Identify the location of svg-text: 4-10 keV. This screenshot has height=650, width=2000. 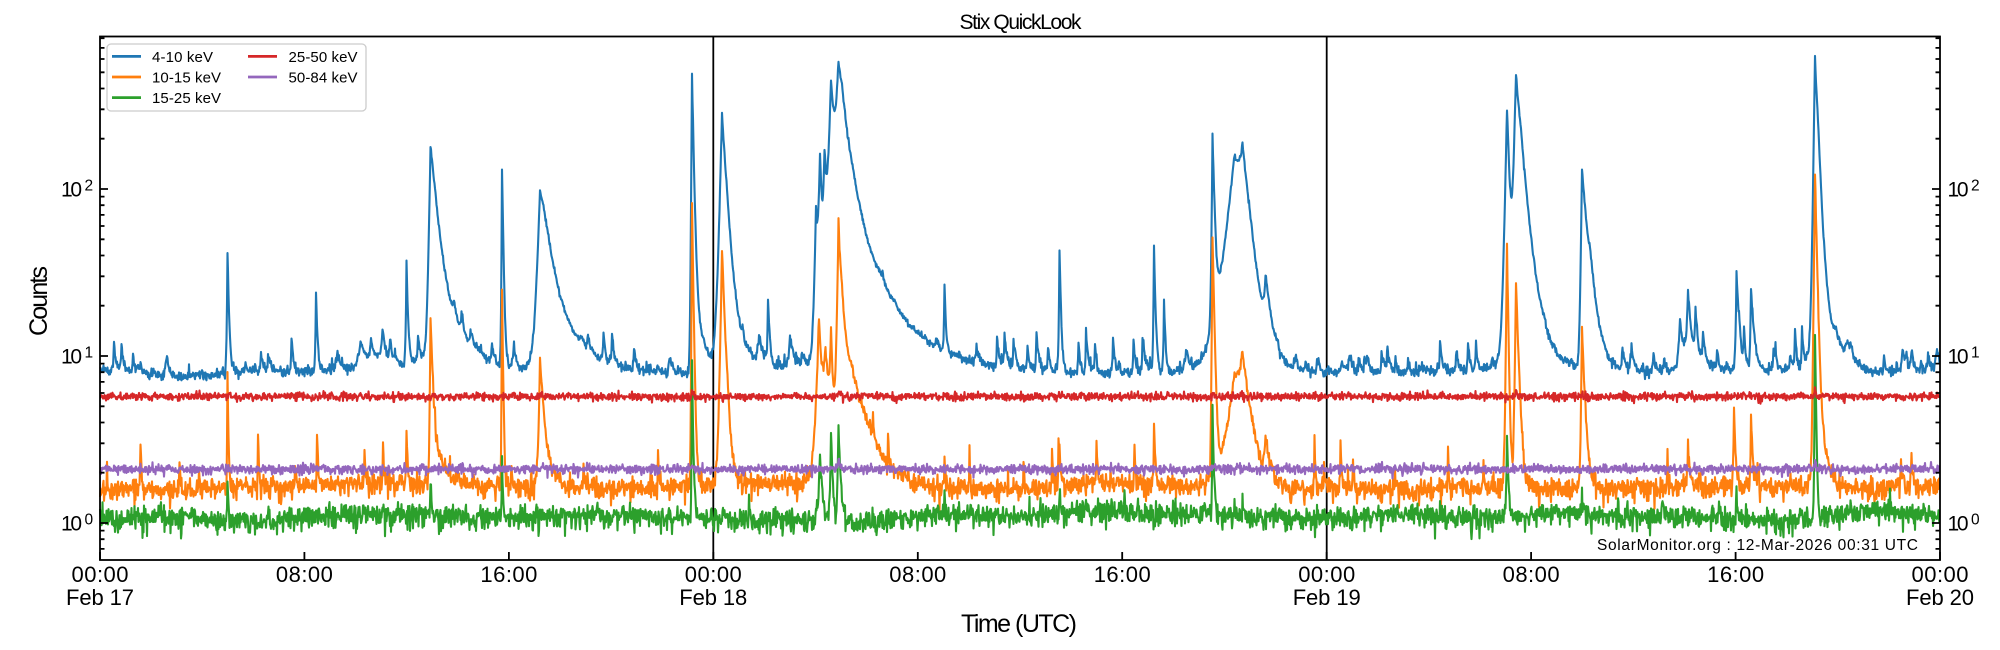
(182, 57).